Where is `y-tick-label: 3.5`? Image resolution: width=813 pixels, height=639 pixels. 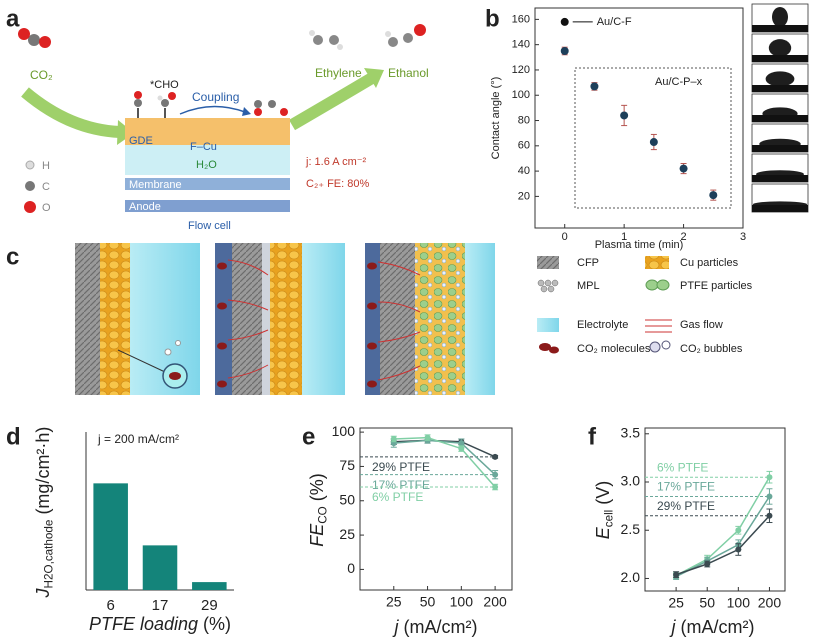
y-tick-label: 3.5 is located at coordinates (631, 432).